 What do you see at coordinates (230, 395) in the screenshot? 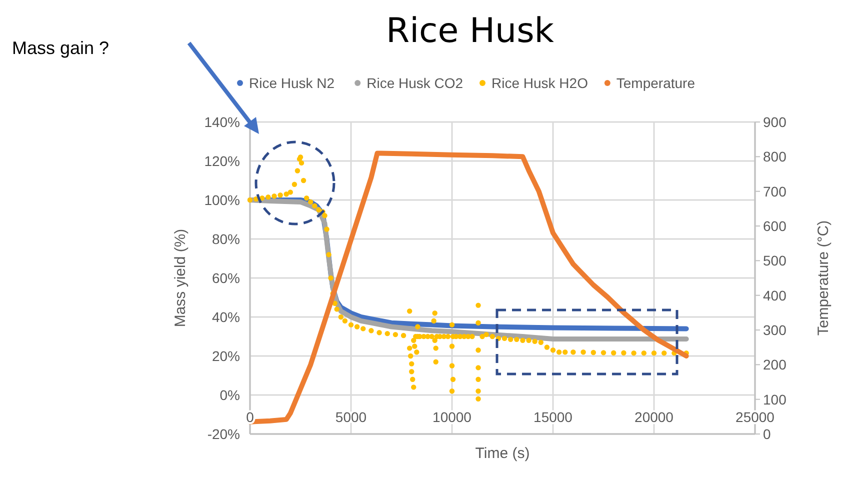
I see `y-tick-label: 0%` at bounding box center [230, 395].